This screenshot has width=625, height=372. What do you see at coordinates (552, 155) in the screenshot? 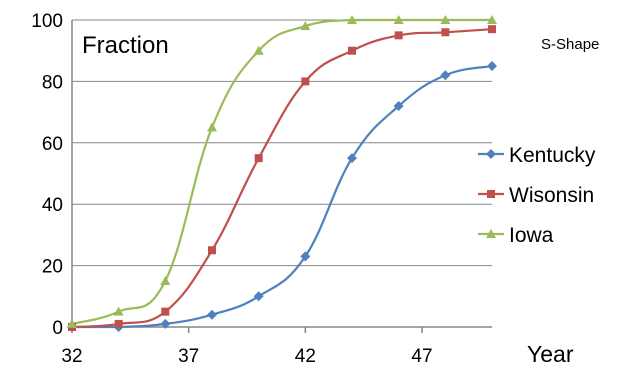
I see `legend-label-kentucky: Kentucky` at bounding box center [552, 155].